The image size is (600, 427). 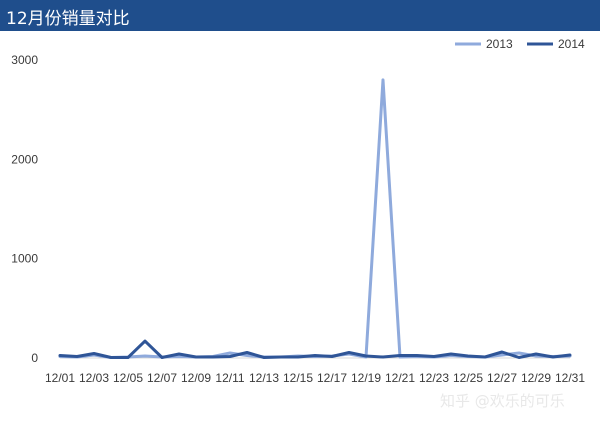 What do you see at coordinates (24, 259) in the screenshot?
I see `y-tick-label: 1000` at bounding box center [24, 259].